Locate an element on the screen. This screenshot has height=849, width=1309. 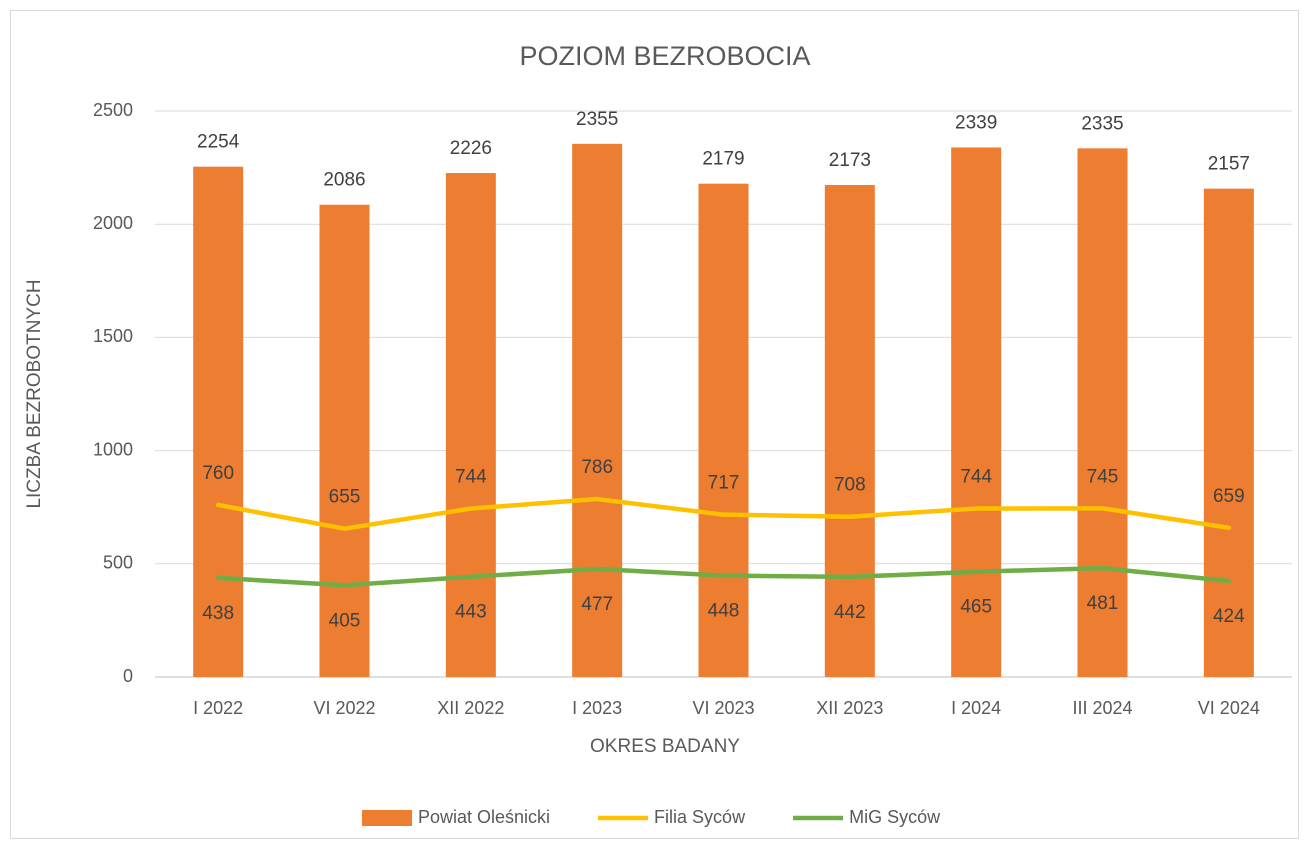
data-label: 2339 is located at coordinates (976, 122).